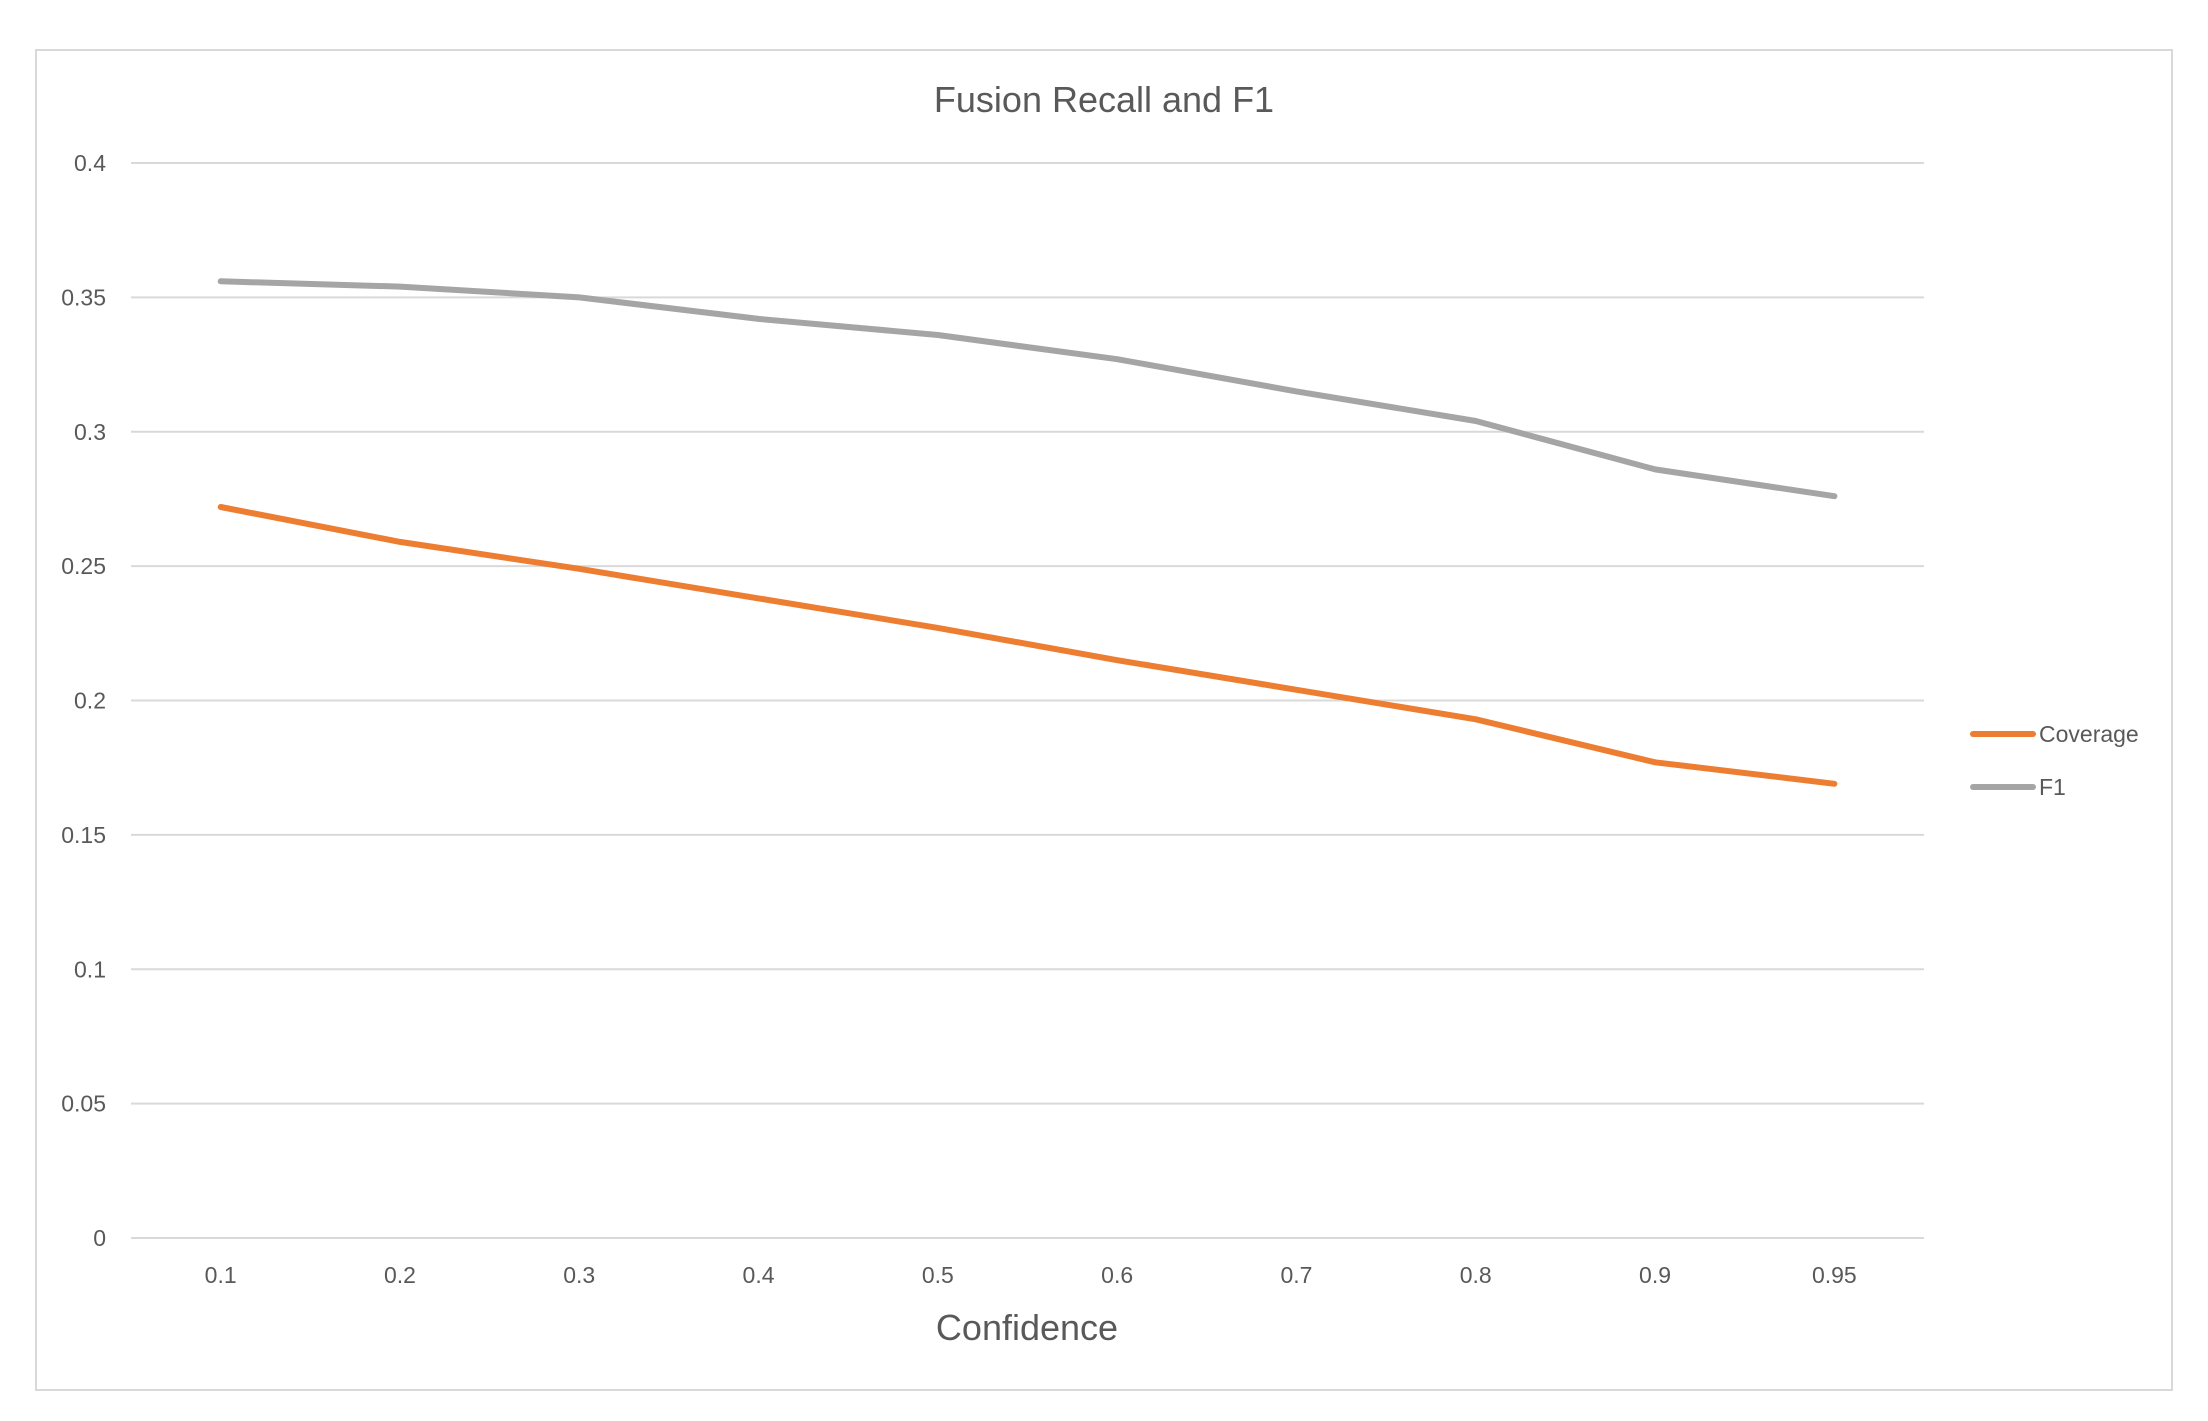 This screenshot has height=1421, width=2208. I want to click on x-tick-label: 0.4, so click(759, 1275).